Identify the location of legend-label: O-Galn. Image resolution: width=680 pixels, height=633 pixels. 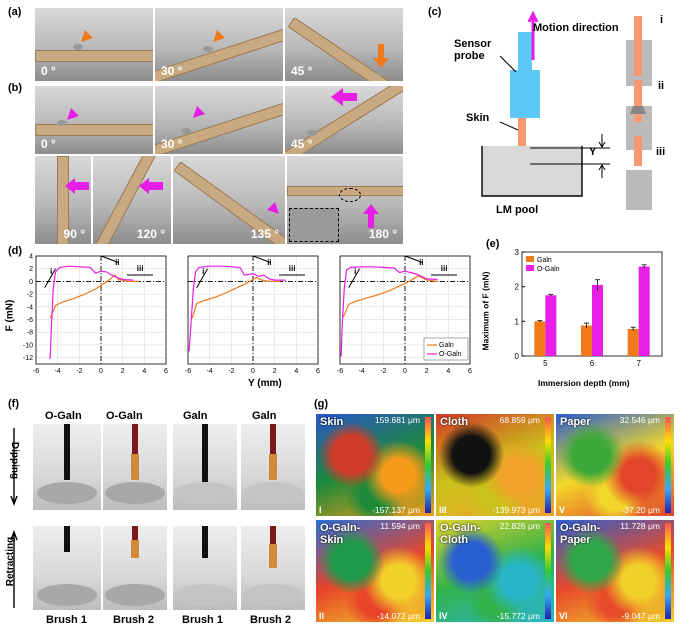
(450, 354).